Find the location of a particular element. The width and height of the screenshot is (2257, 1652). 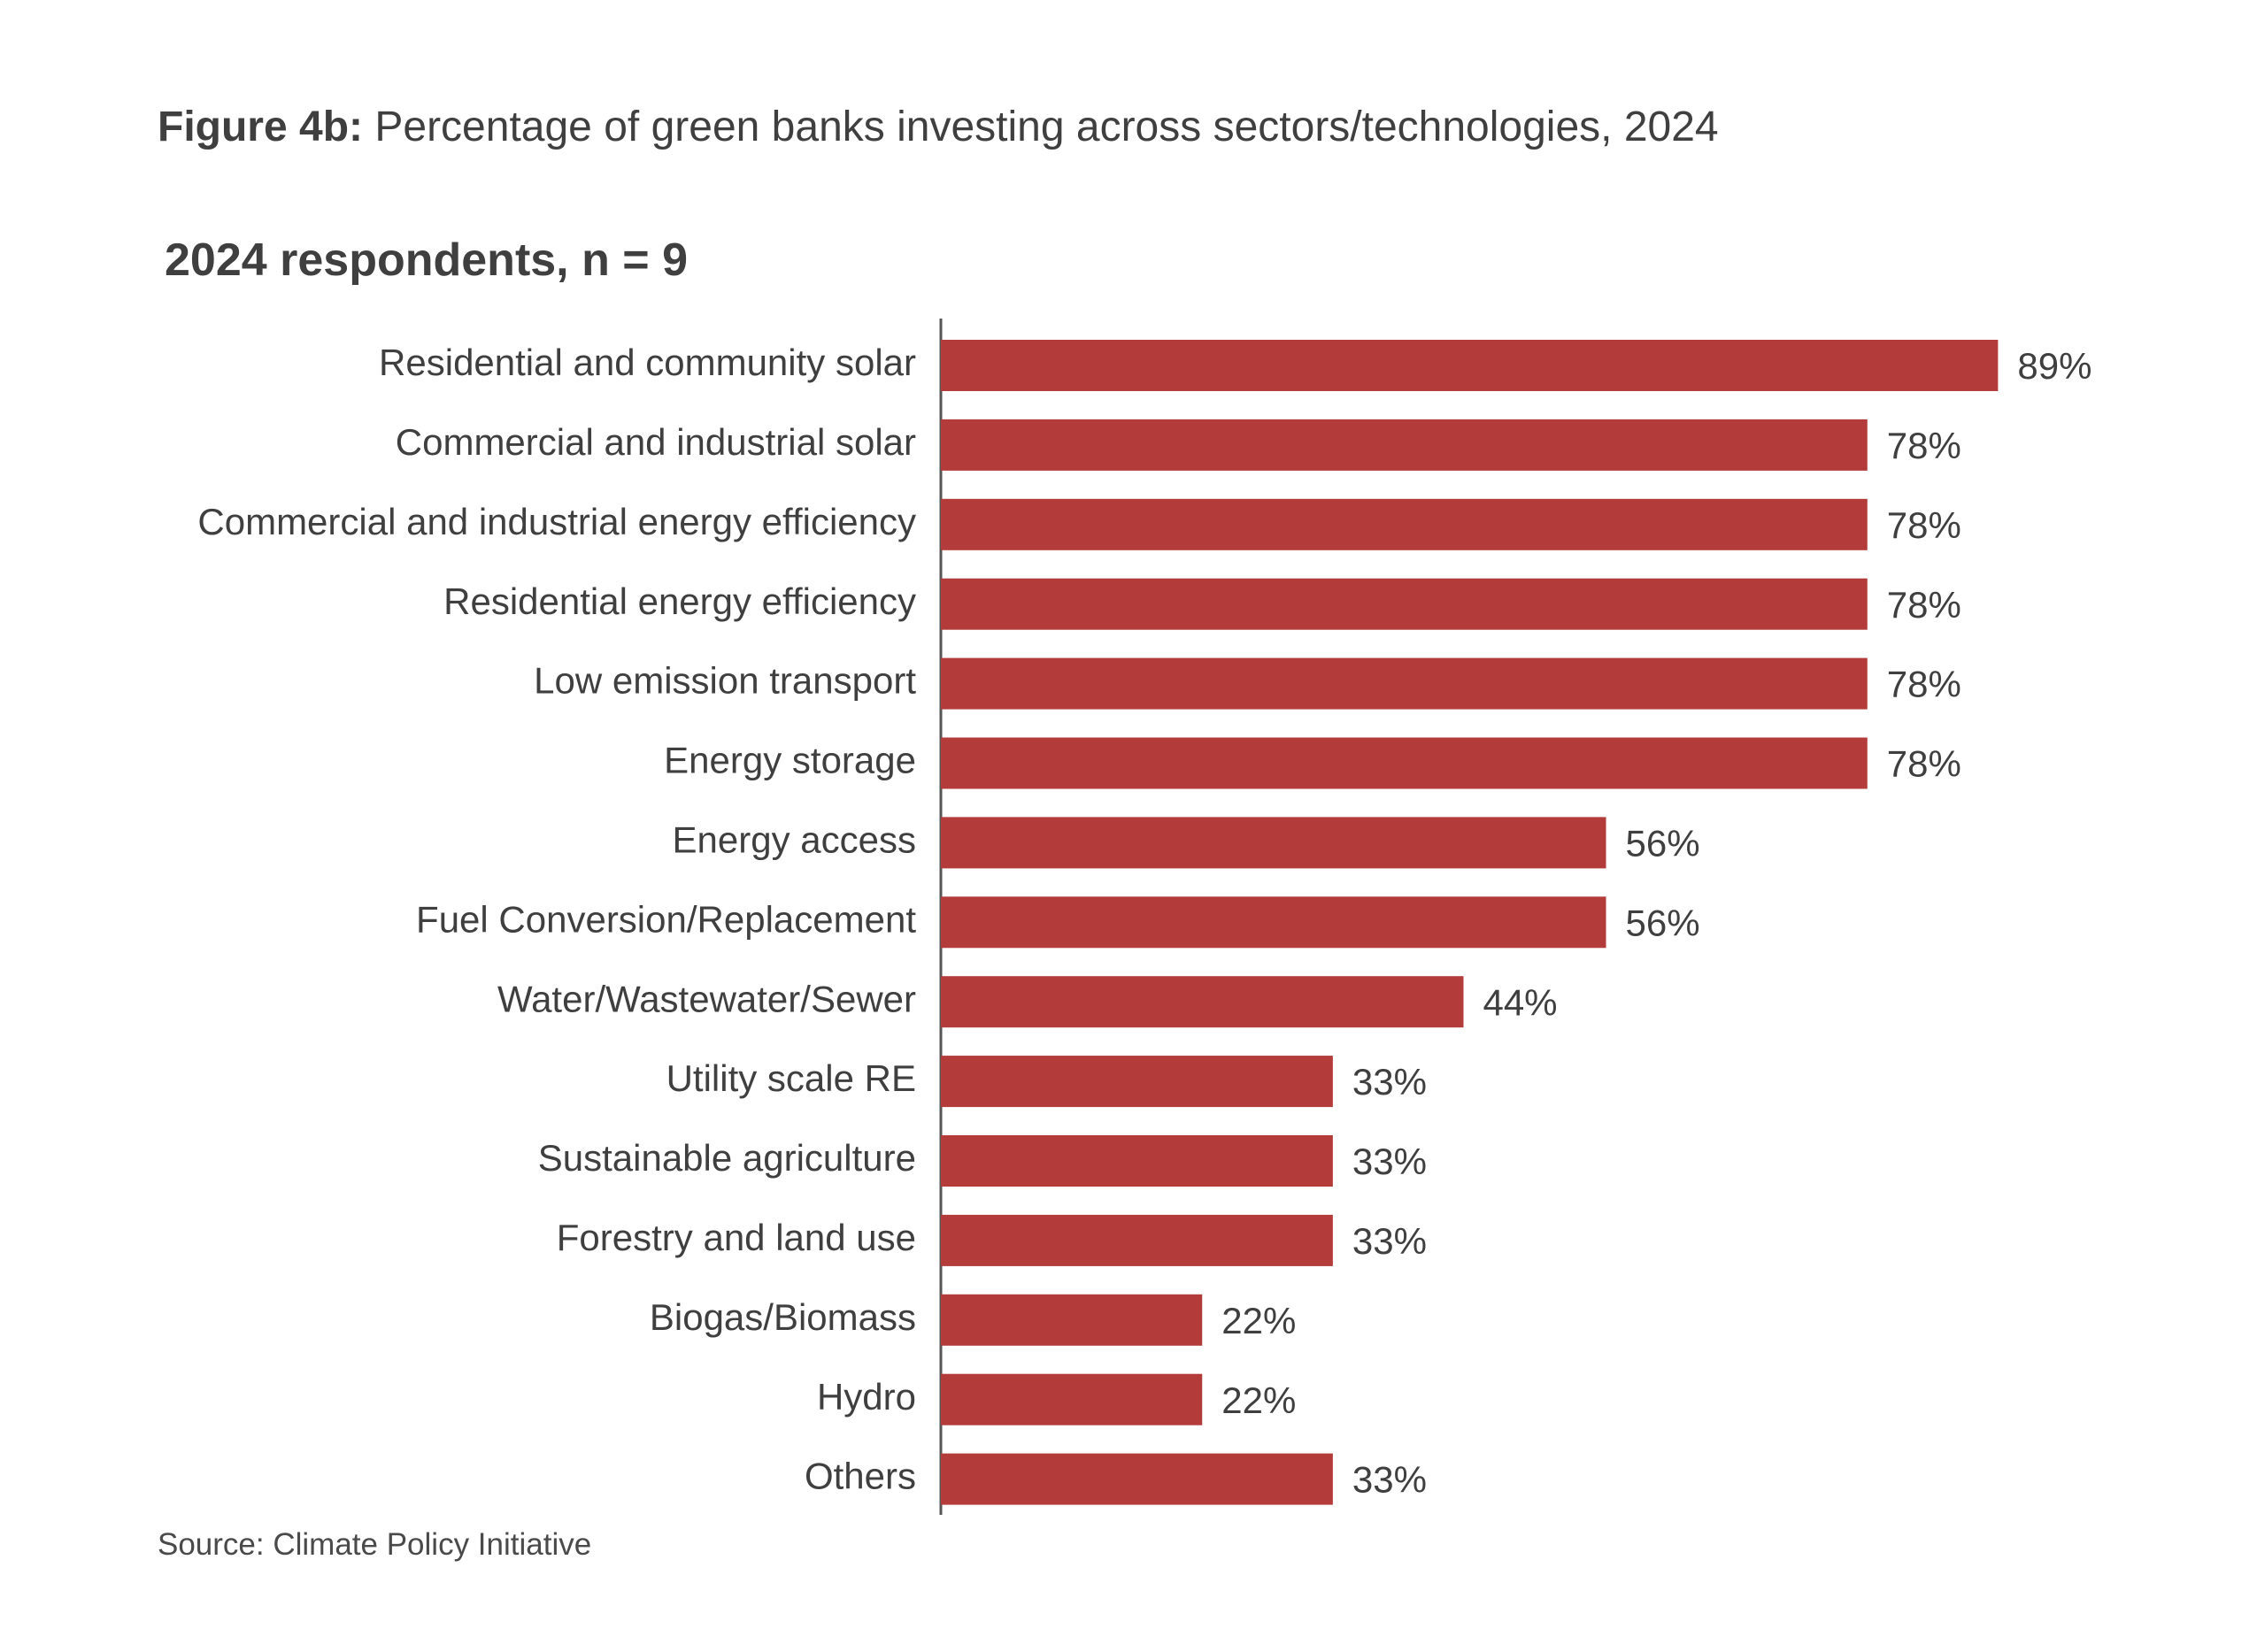

source-note: Source: Climate Policy Initiative is located at coordinates (375, 1544).